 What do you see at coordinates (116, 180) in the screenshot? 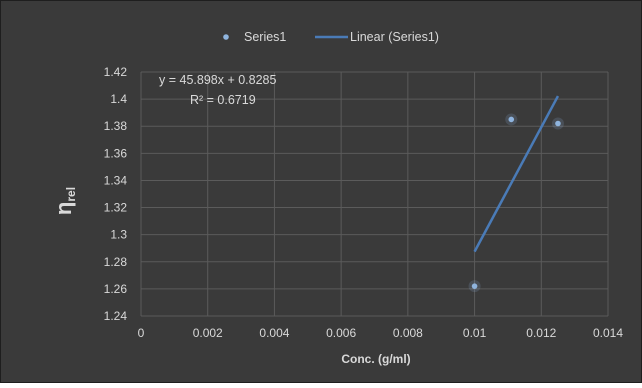
I see `y-tick-label: 1.34` at bounding box center [116, 180].